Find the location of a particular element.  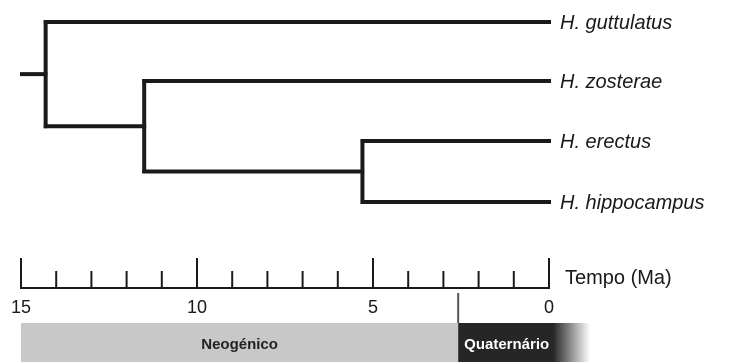

time-axis: 15 10 5 0 Tempo (Ma) is located at coordinates (341, 287).